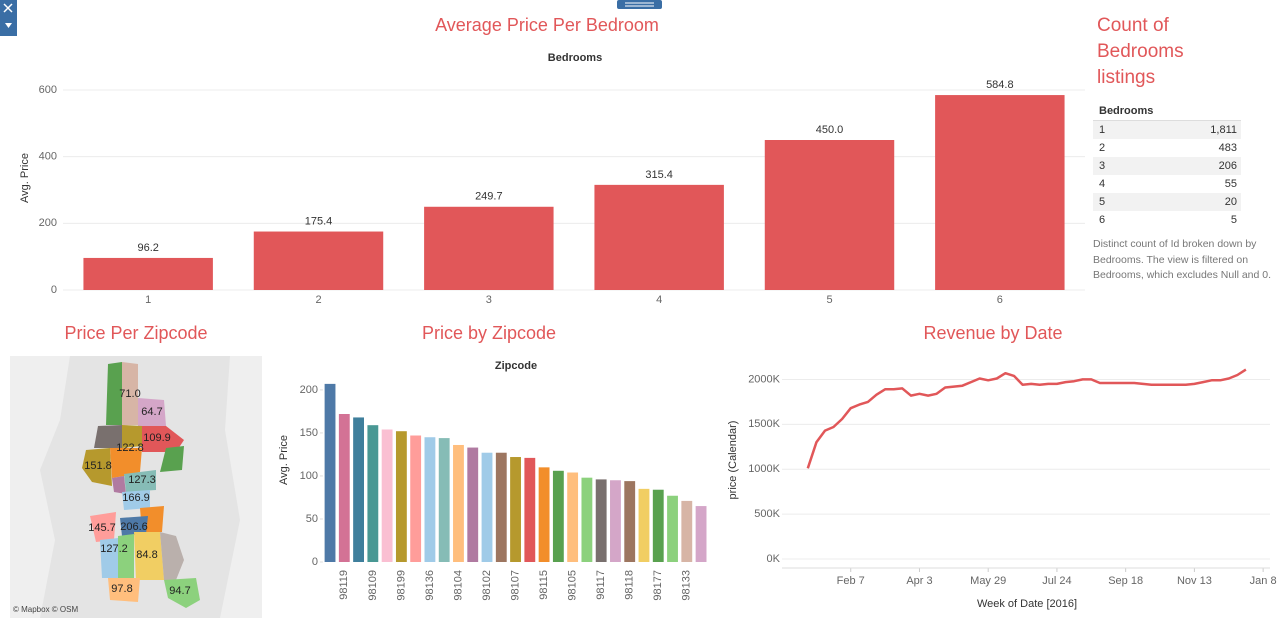 The width and height of the screenshot is (1280, 624). What do you see at coordinates (309, 476) in the screenshot?
I see `y-tick-label: 100` at bounding box center [309, 476].